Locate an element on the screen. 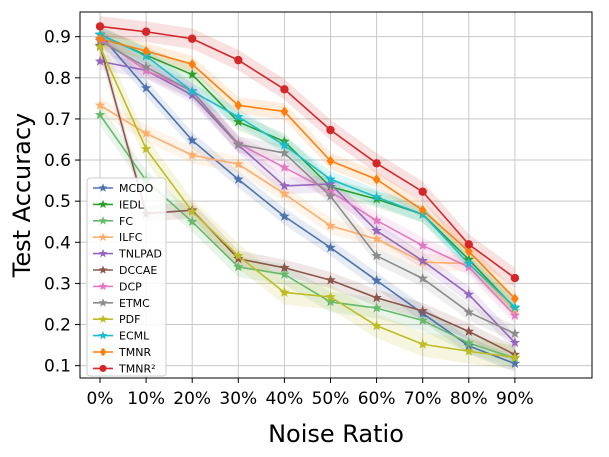 The image size is (609, 457). y-axis-title: Test Accuracy is located at coordinates (22, 195).